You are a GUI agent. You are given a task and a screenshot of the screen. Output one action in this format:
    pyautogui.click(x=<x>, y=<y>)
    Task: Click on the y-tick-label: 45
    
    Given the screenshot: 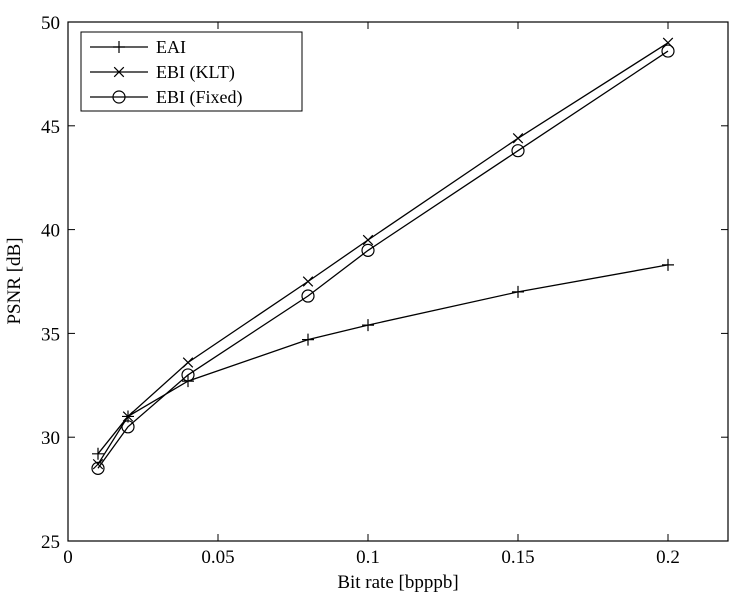 What is the action you would take?
    pyautogui.click(x=50, y=127)
    